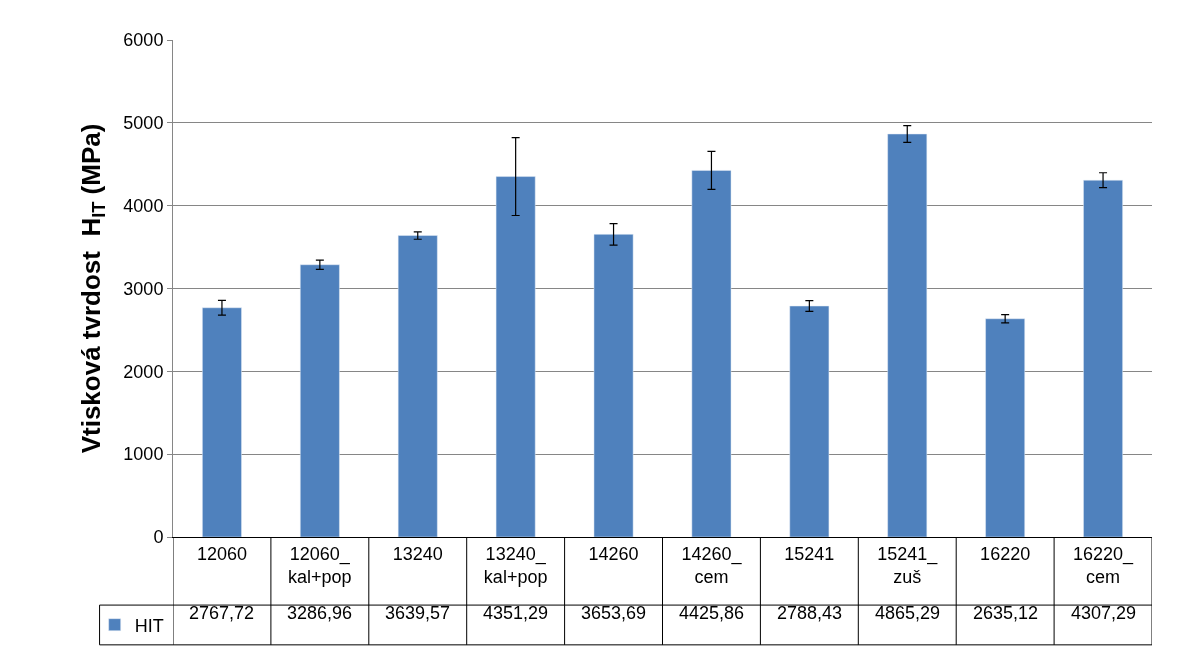 Image resolution: width=1179 pixels, height=657 pixels. What do you see at coordinates (712, 613) in the screenshot?
I see `data-label: 4425,86` at bounding box center [712, 613].